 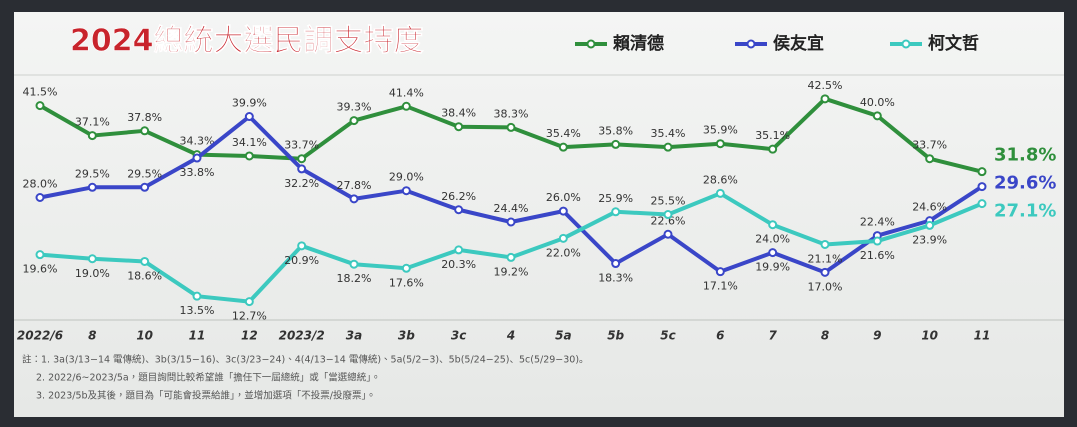 I want to click on value-label: 27.8%, so click(x=354, y=185).